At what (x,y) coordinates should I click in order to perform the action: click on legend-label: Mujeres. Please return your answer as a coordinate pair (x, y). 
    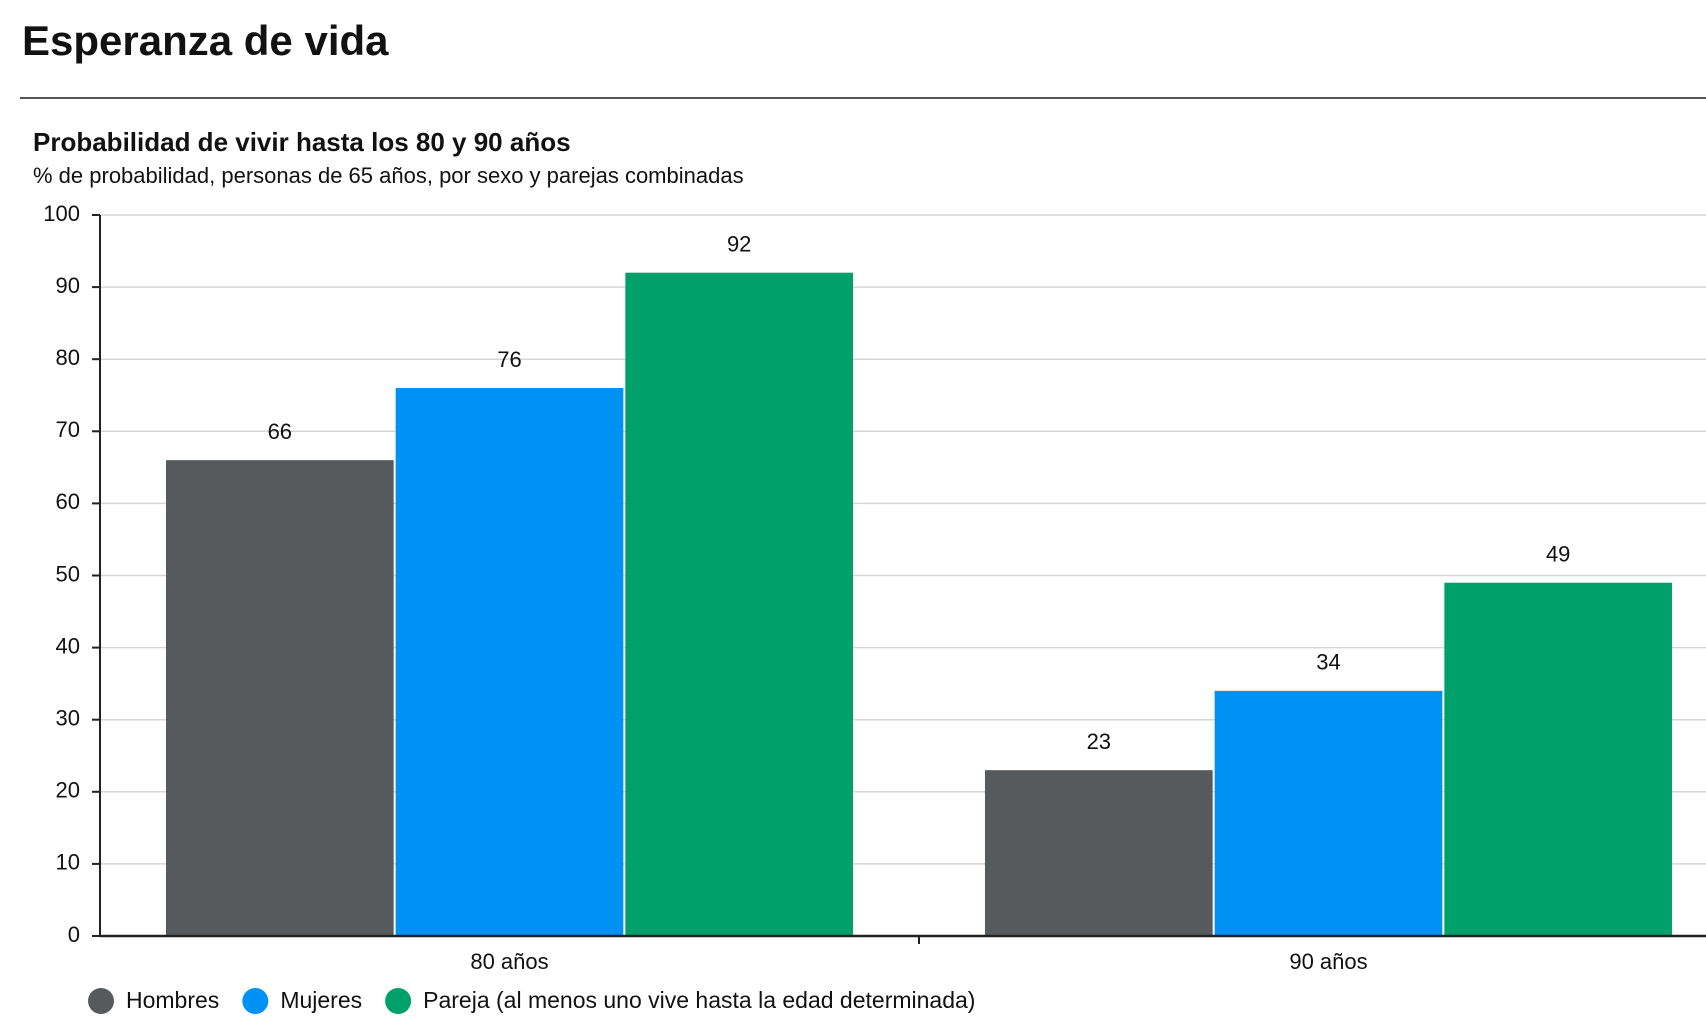
    Looking at the image, I should click on (321, 1000).